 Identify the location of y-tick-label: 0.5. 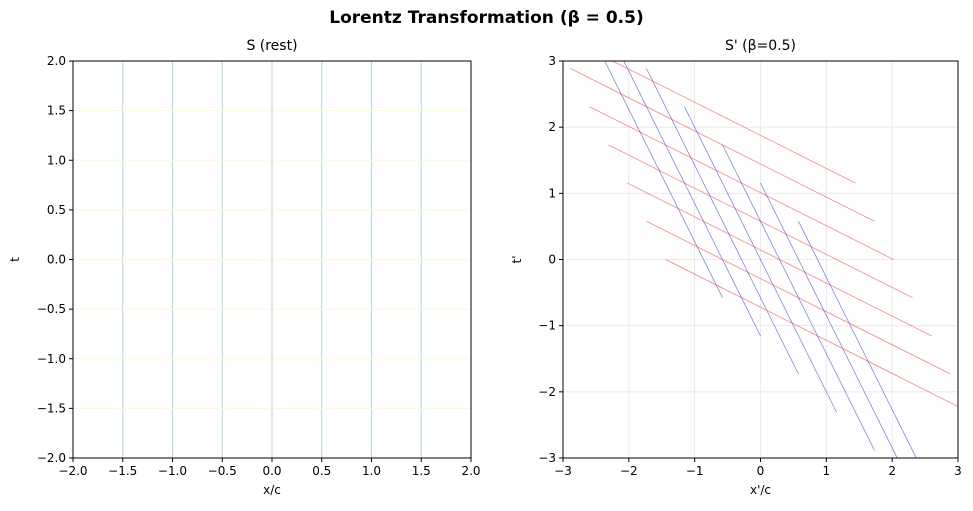
(56, 210).